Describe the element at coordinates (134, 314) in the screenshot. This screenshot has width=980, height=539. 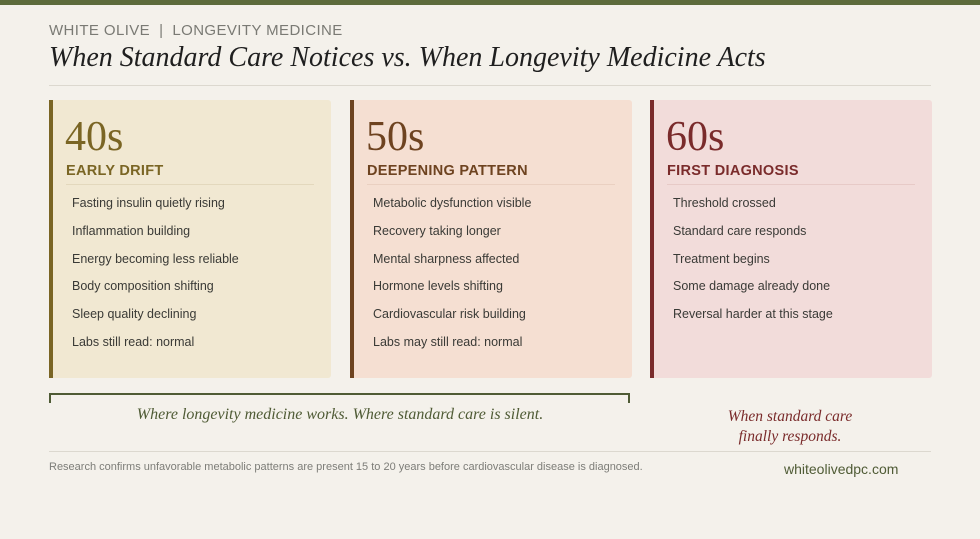
I see `list-item: Sleep quality declining` at that location.